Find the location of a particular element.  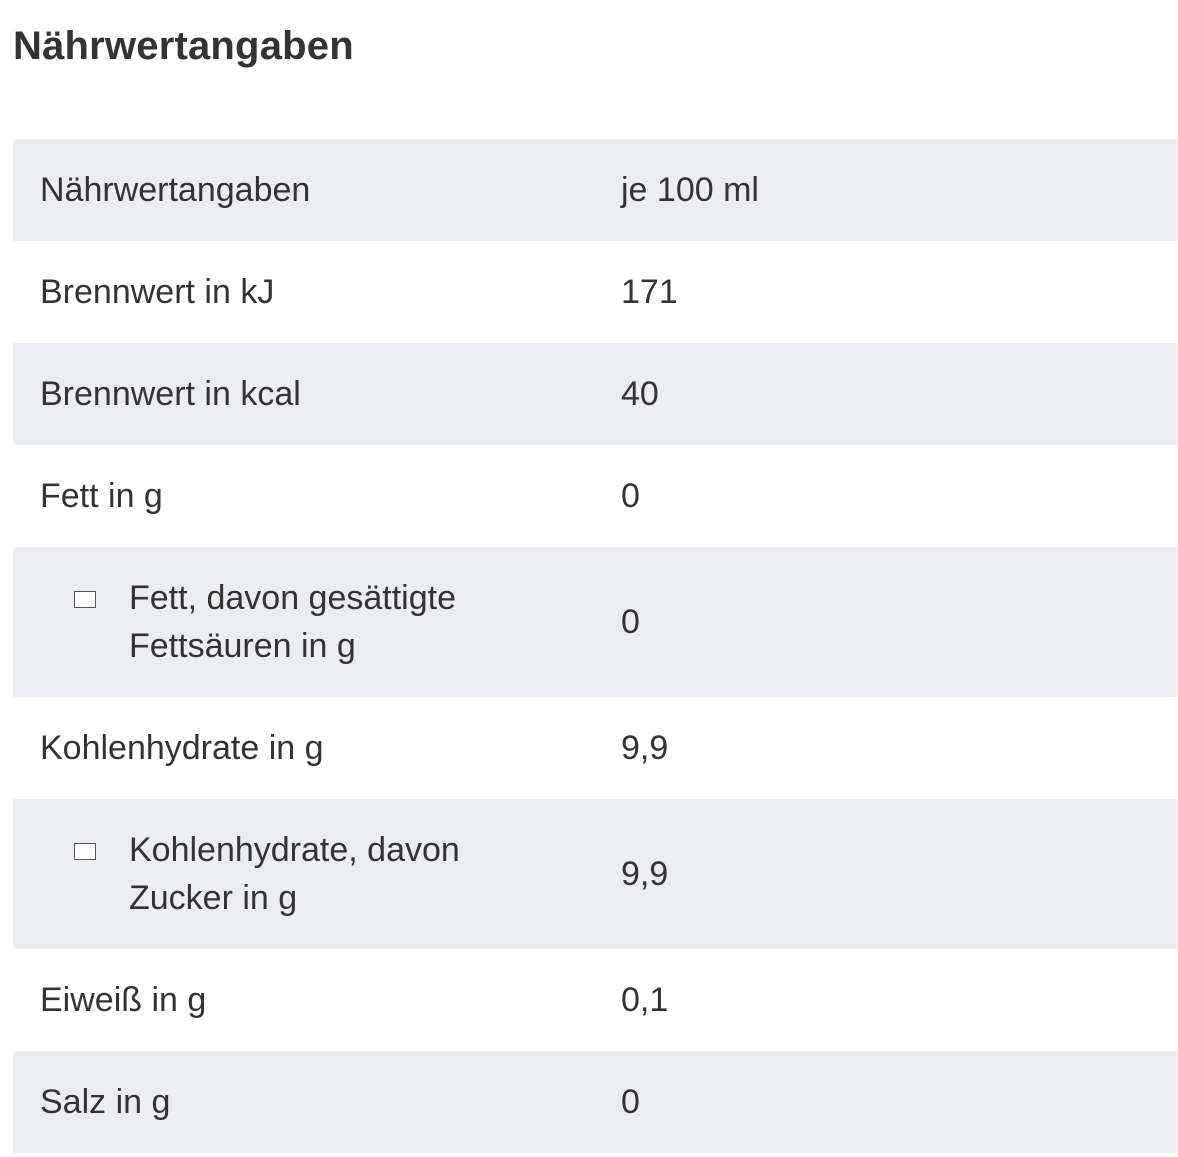

sub-item: Fett, davon gesättigte Fettsäuren in g is located at coordinates (330, 622).